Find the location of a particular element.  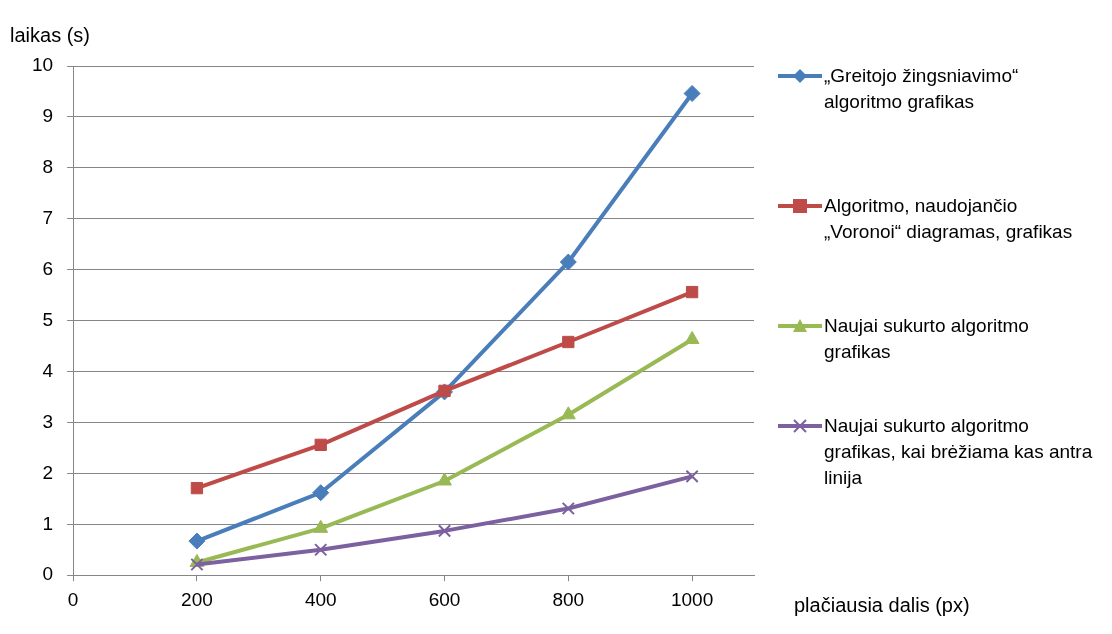

y-tick-label: 9 is located at coordinates (48, 116).